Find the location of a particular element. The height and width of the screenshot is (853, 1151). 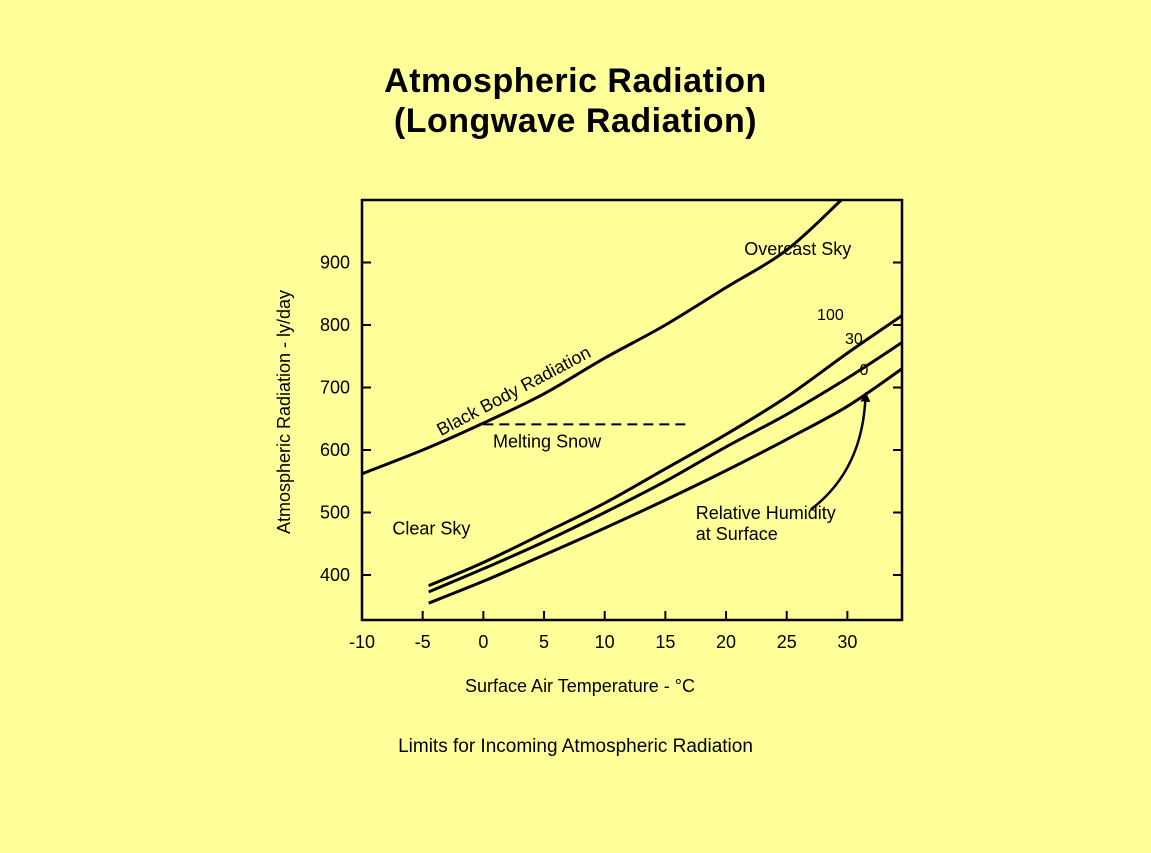

y-tick-label: 500 is located at coordinates (335, 513).